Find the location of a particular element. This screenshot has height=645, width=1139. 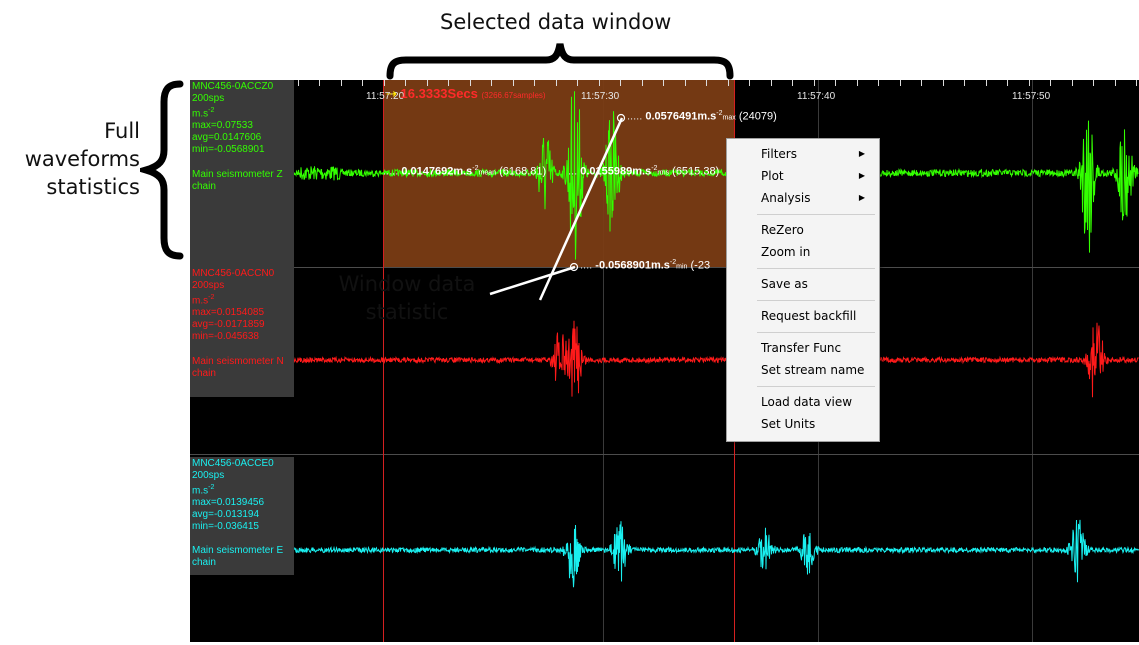

stat-max-value: 0.0576491m.s is located at coordinates (681, 116).